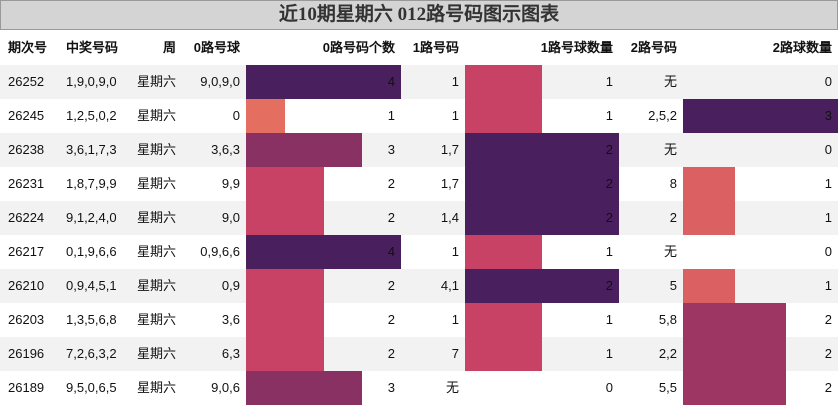  I want to click on table-cell: 3,6,1,7,3, so click(91, 149).